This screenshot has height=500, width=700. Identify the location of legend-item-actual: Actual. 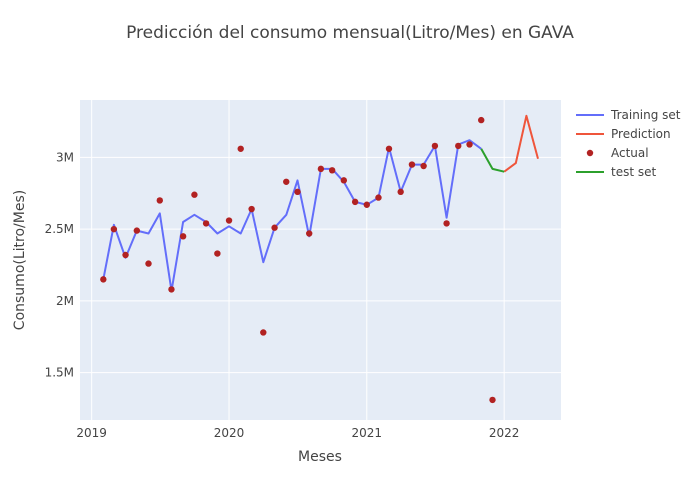
(617, 153).